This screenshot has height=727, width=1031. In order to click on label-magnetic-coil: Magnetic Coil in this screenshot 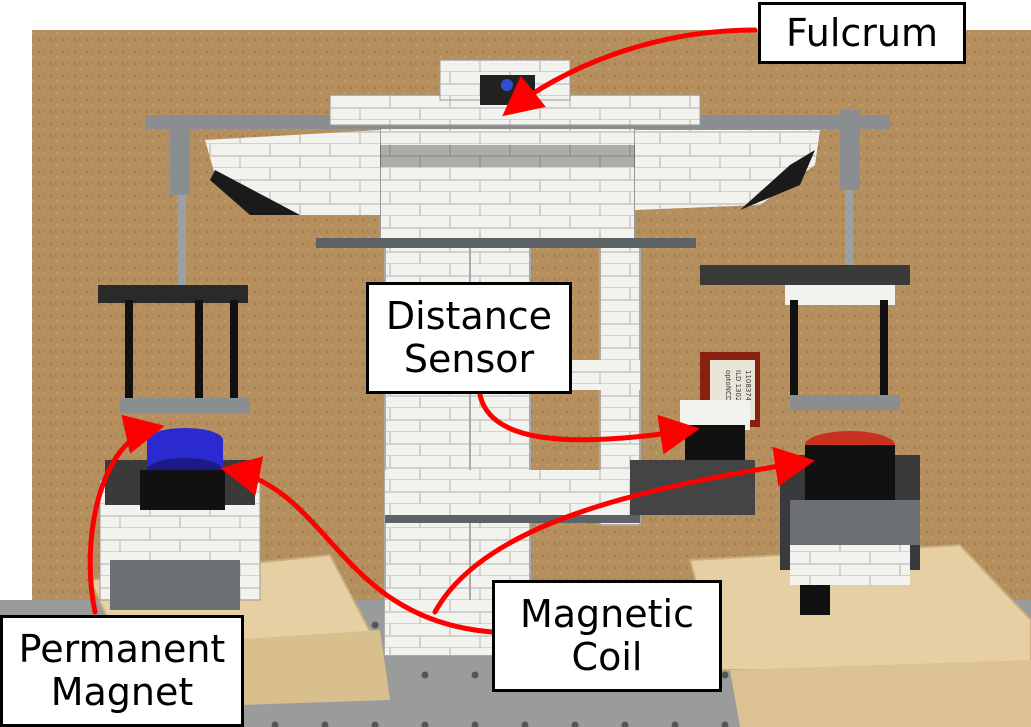, I will do `click(607, 636)`.